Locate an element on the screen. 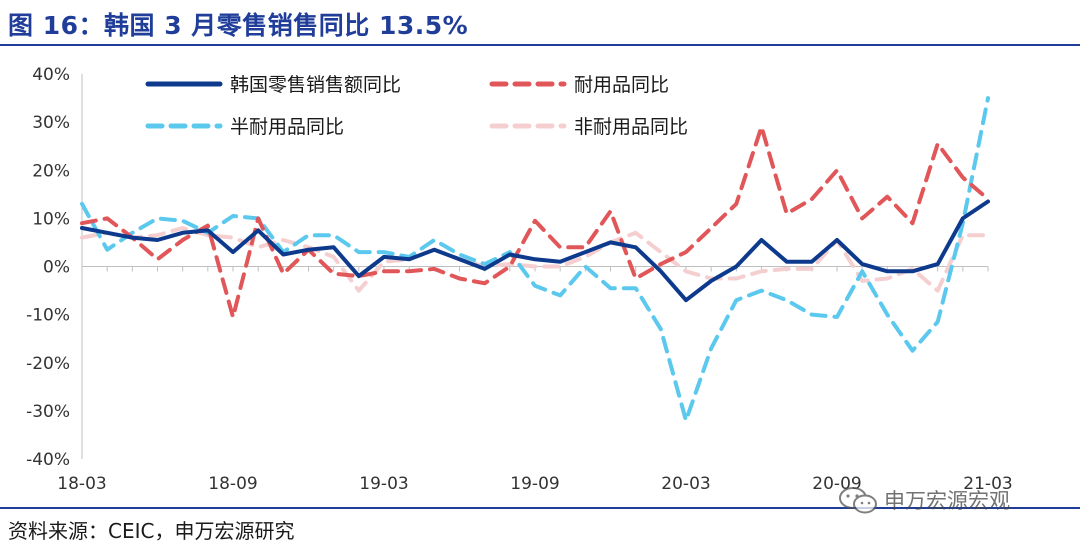  y-tick-label: 10% is located at coordinates (51, 219).